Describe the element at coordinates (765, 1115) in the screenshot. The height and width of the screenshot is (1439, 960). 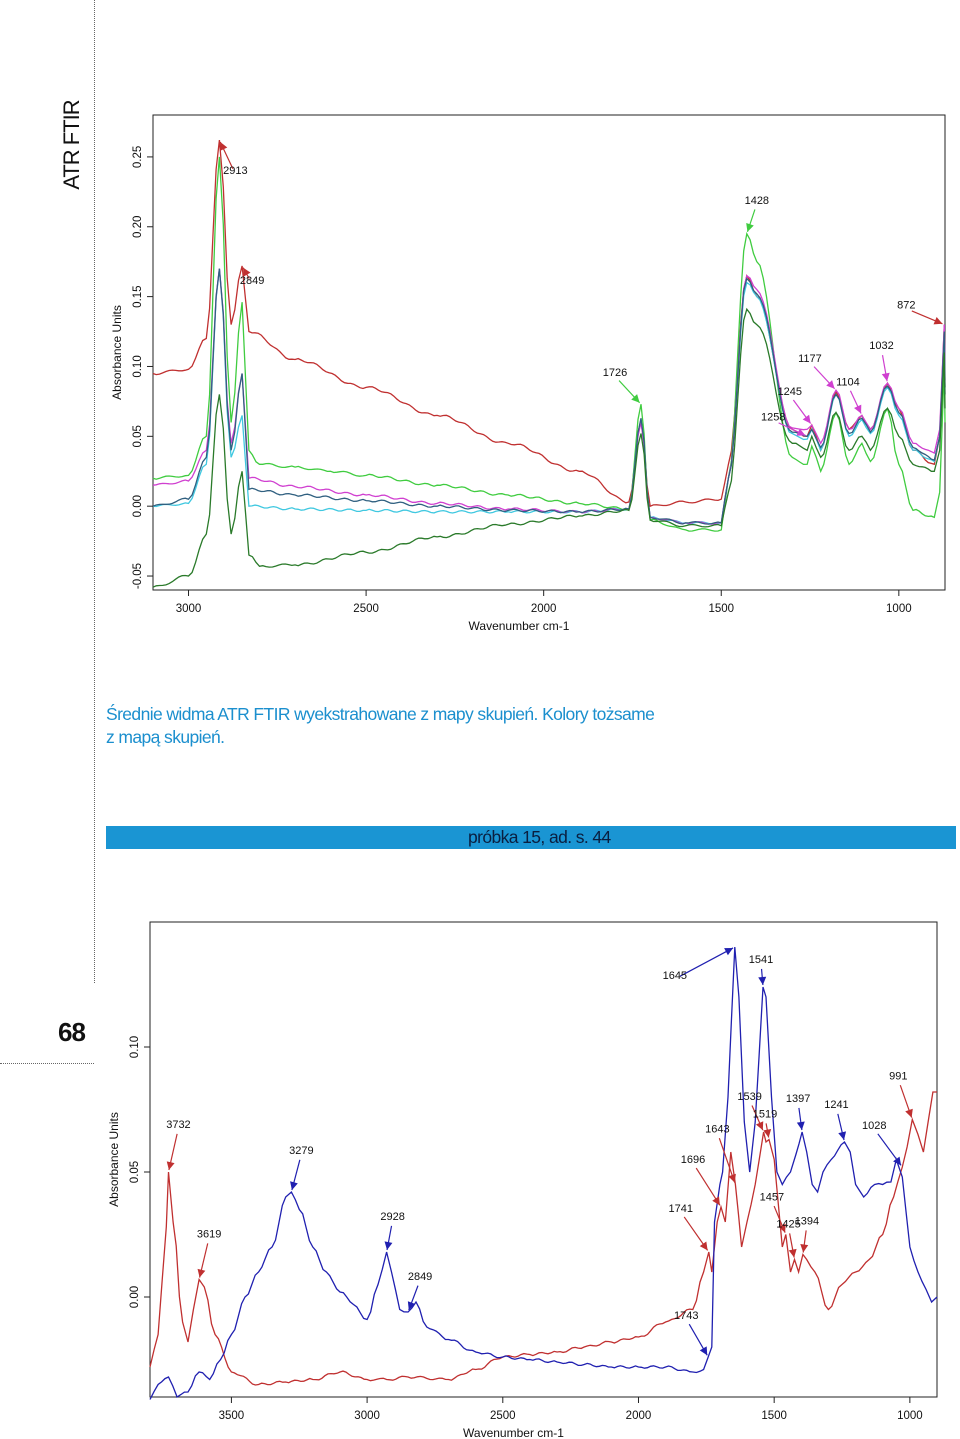
I see `peak-label: 1519` at that location.